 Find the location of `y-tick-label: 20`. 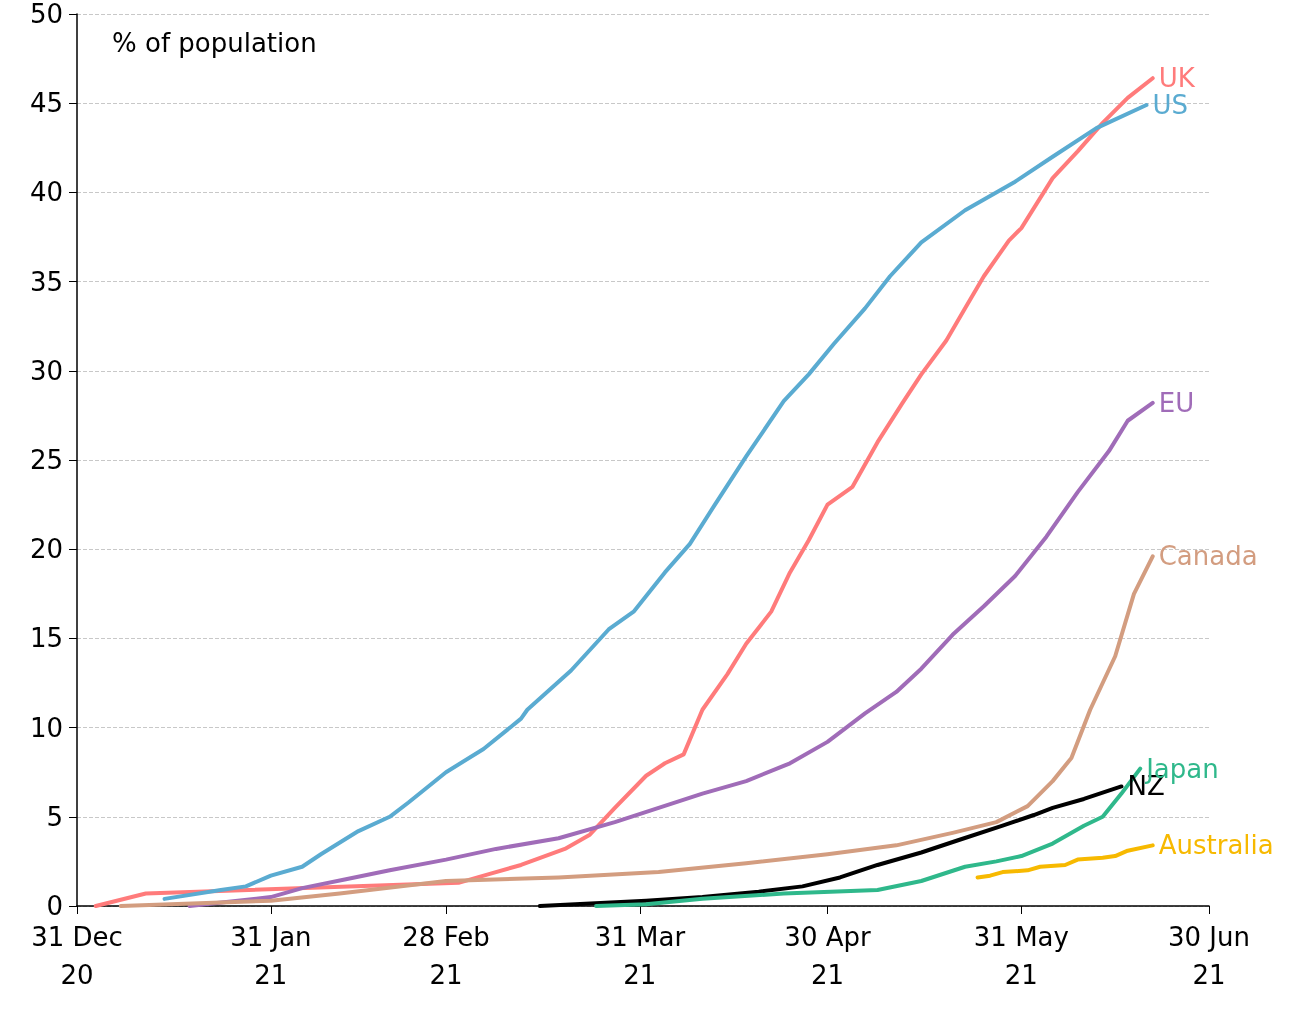

y-tick-label: 20 is located at coordinates (46, 549).